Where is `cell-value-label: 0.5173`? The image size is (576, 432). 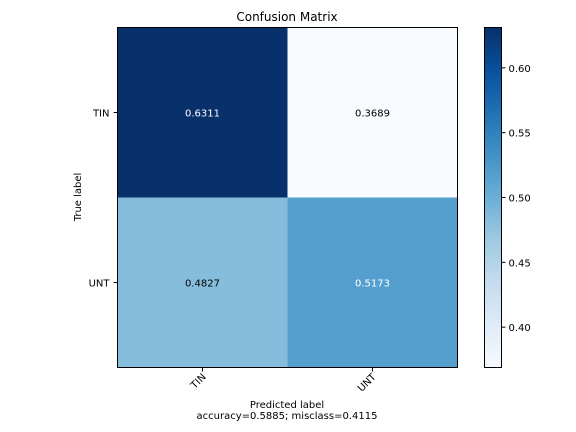 cell-value-label: 0.5173 is located at coordinates (372, 284).